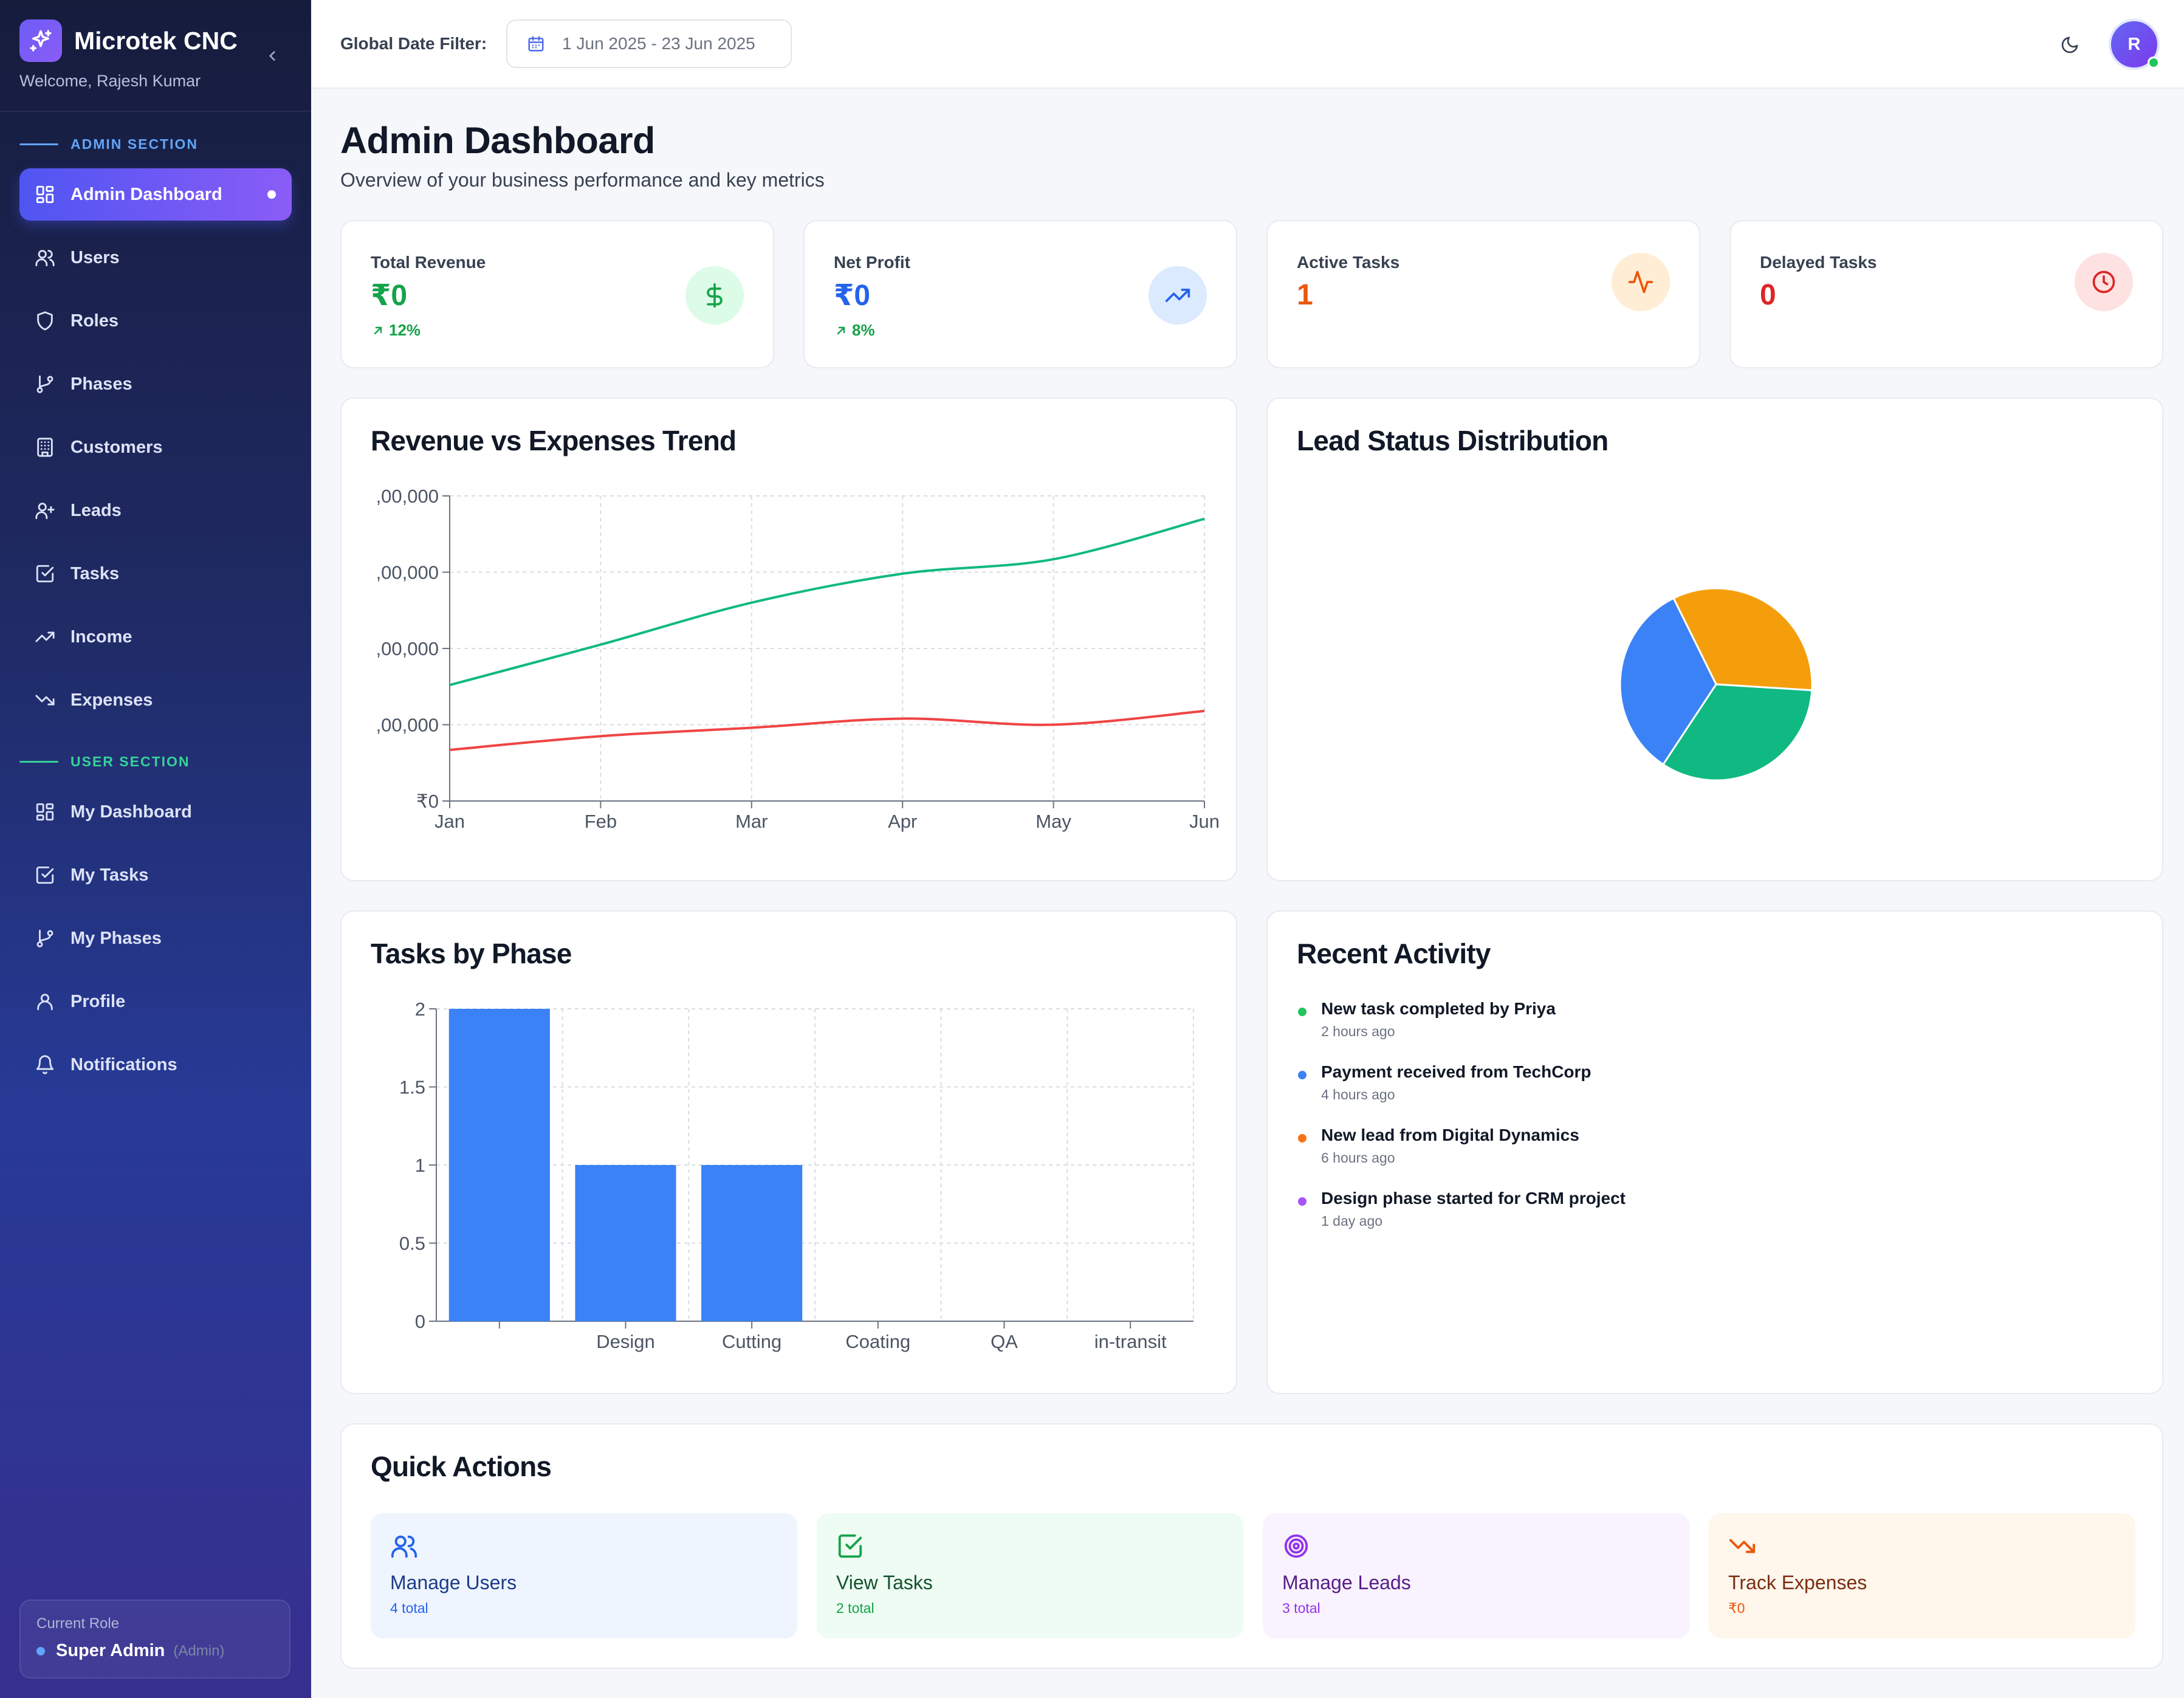 The width and height of the screenshot is (2184, 1698). Describe the element at coordinates (427, 801) in the screenshot. I see `y-tick-label: ₹0` at that location.